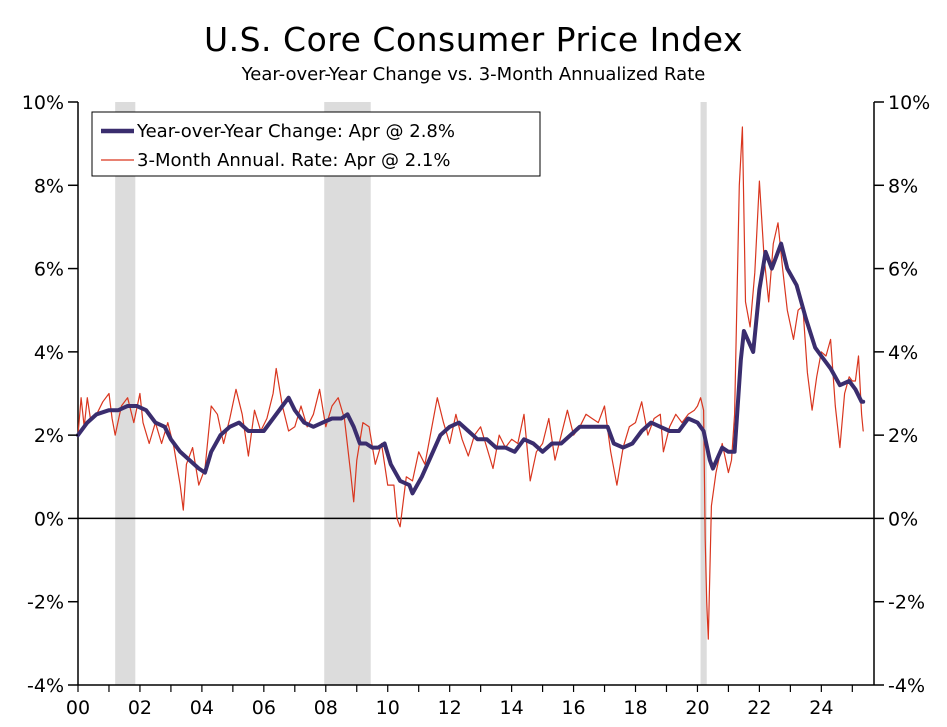 This screenshot has height=727, width=947. Describe the element at coordinates (635, 708) in the screenshot. I see `x-tick-label: 18` at that location.